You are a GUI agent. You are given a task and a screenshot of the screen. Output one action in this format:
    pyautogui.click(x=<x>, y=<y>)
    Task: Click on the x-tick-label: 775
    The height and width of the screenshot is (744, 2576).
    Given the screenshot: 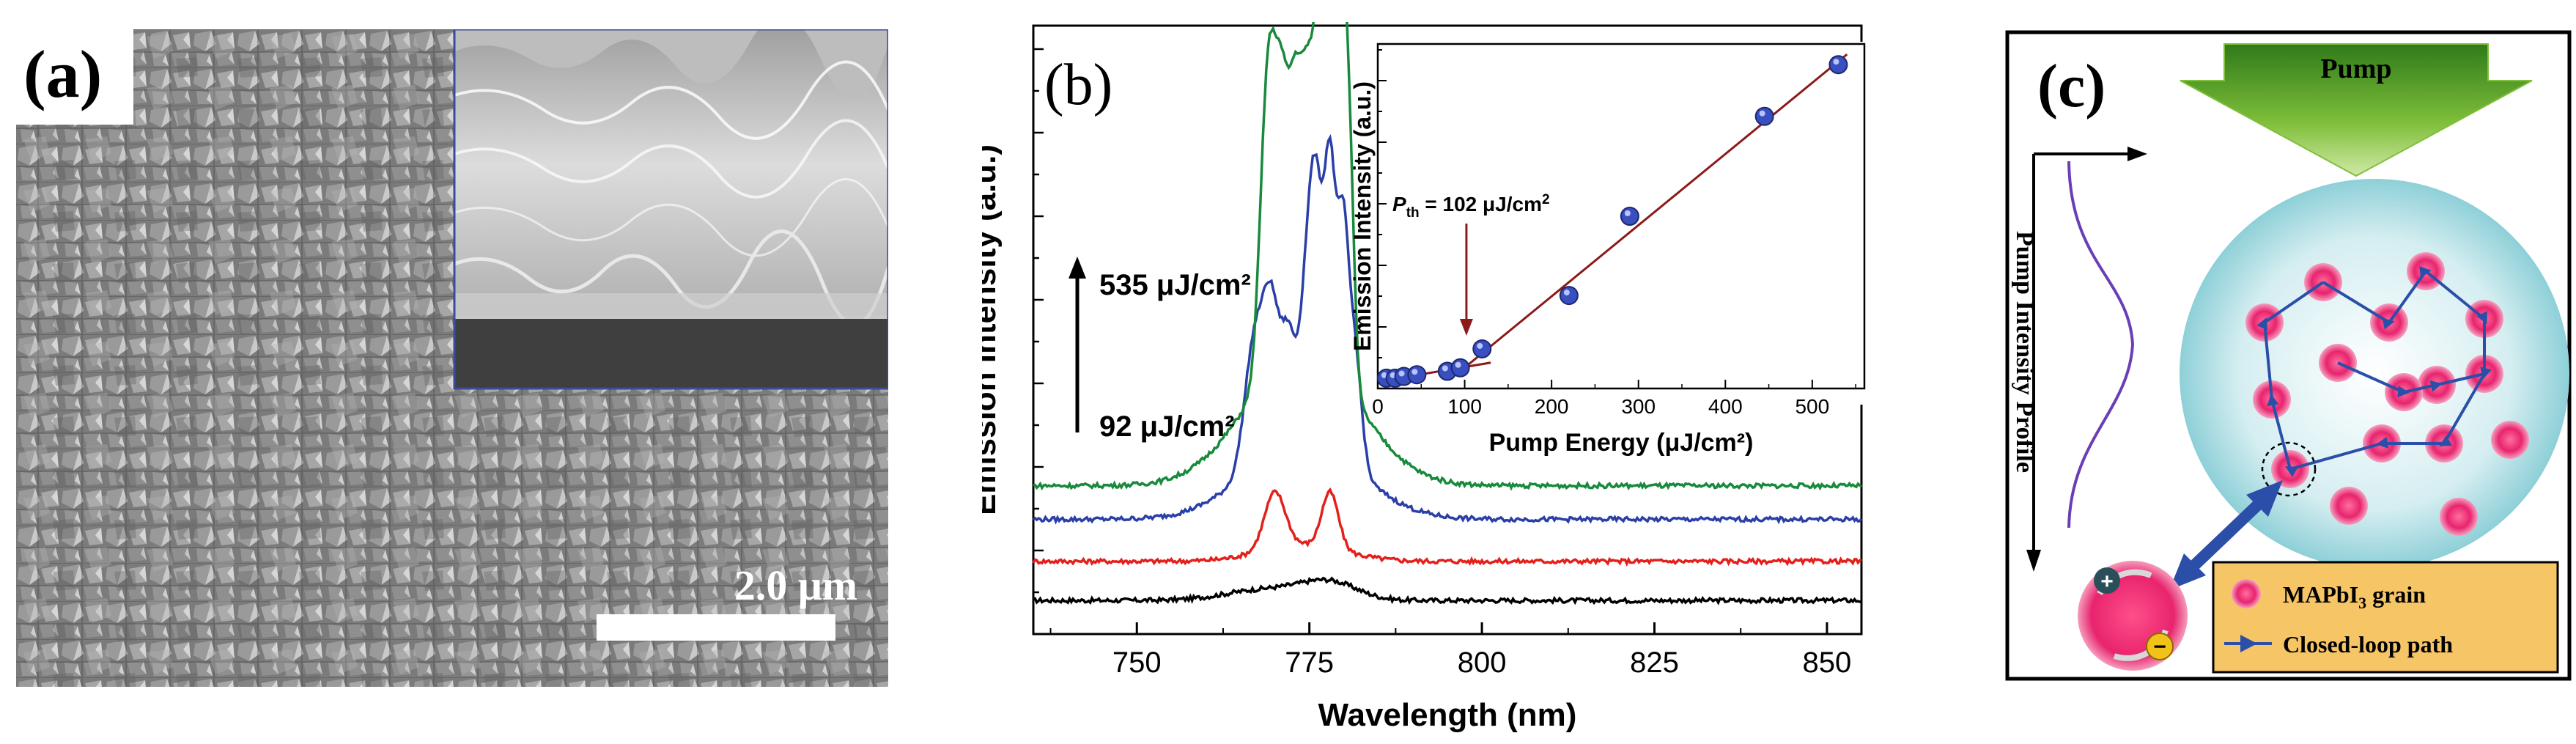 What is the action you would take?
    pyautogui.click(x=1309, y=663)
    